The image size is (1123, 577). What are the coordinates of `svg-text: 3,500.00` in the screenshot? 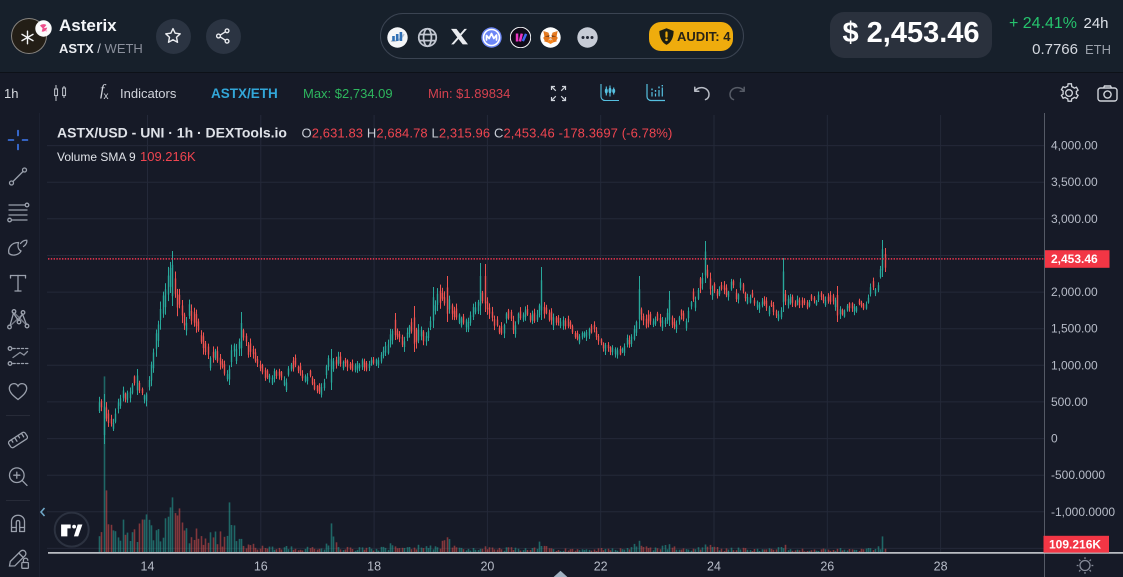 It's located at (1074, 182).